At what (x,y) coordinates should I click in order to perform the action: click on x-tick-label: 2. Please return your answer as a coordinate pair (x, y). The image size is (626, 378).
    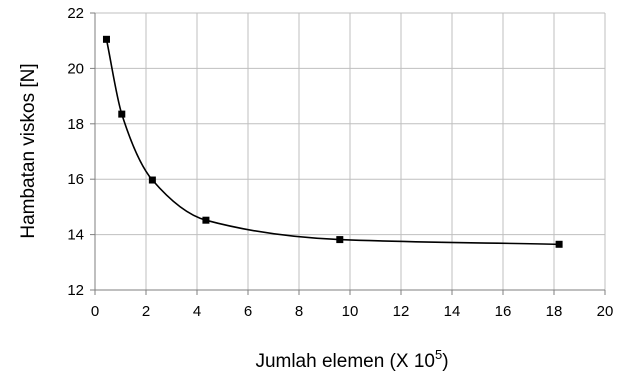
    Looking at the image, I should click on (146, 311).